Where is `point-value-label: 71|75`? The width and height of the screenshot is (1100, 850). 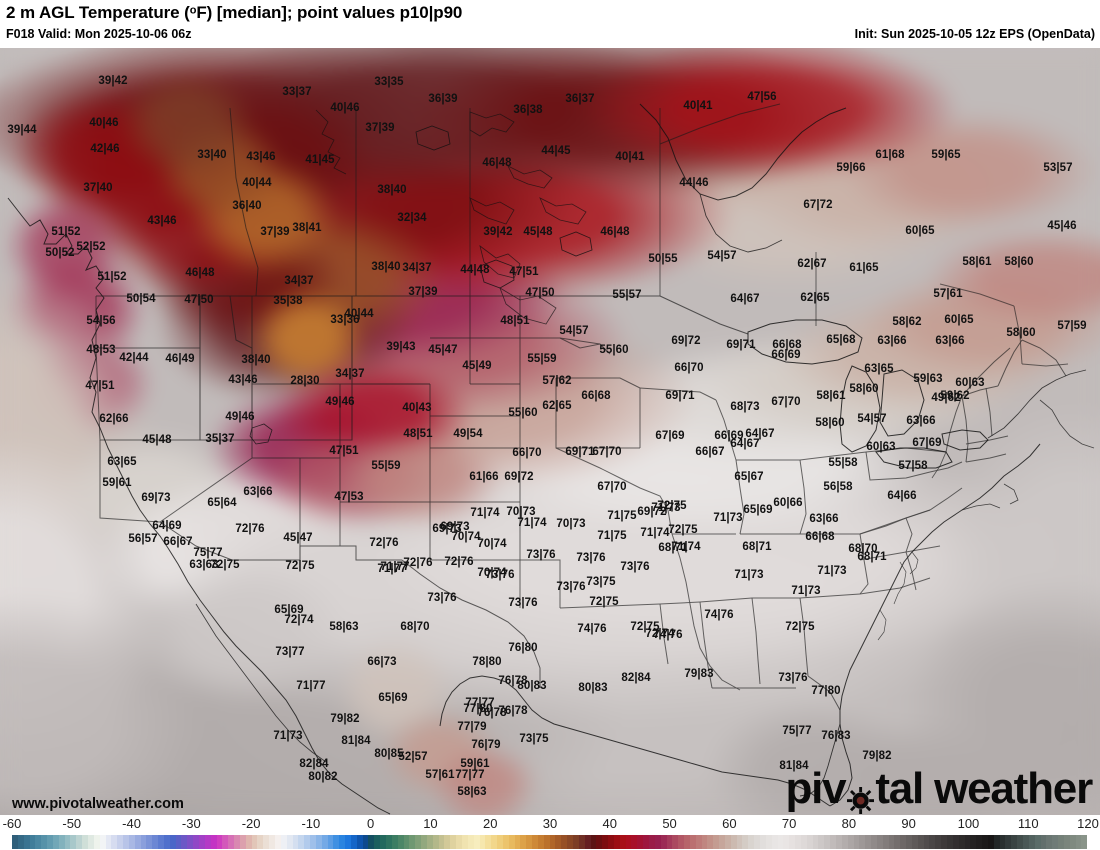 point-value-label: 71|75 is located at coordinates (612, 536).